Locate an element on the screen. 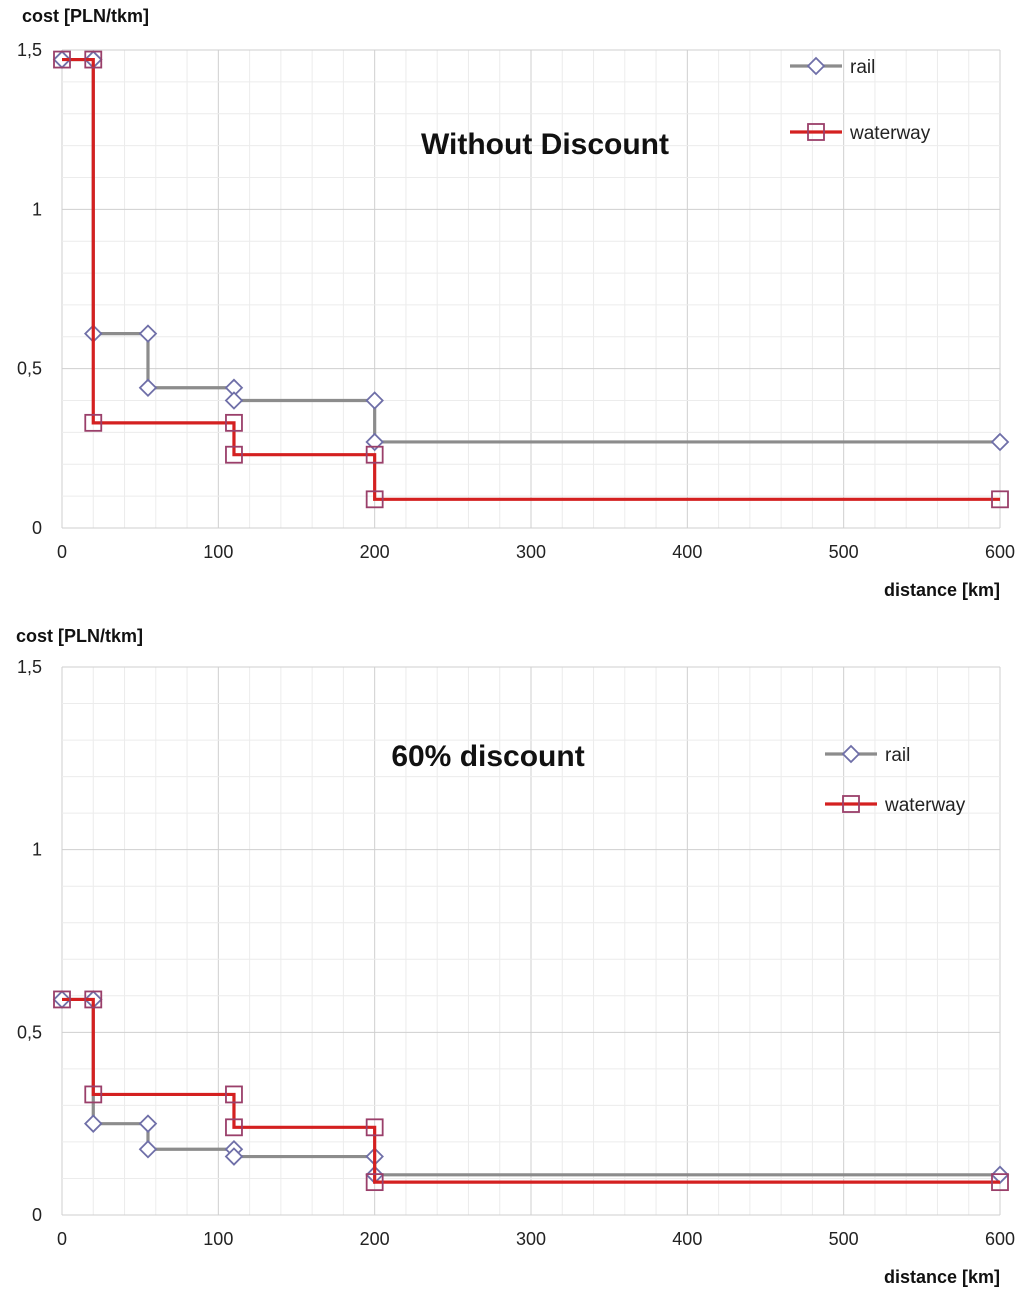 This screenshot has height=1290, width=1020. chart-title: 60% discount is located at coordinates (487, 756).